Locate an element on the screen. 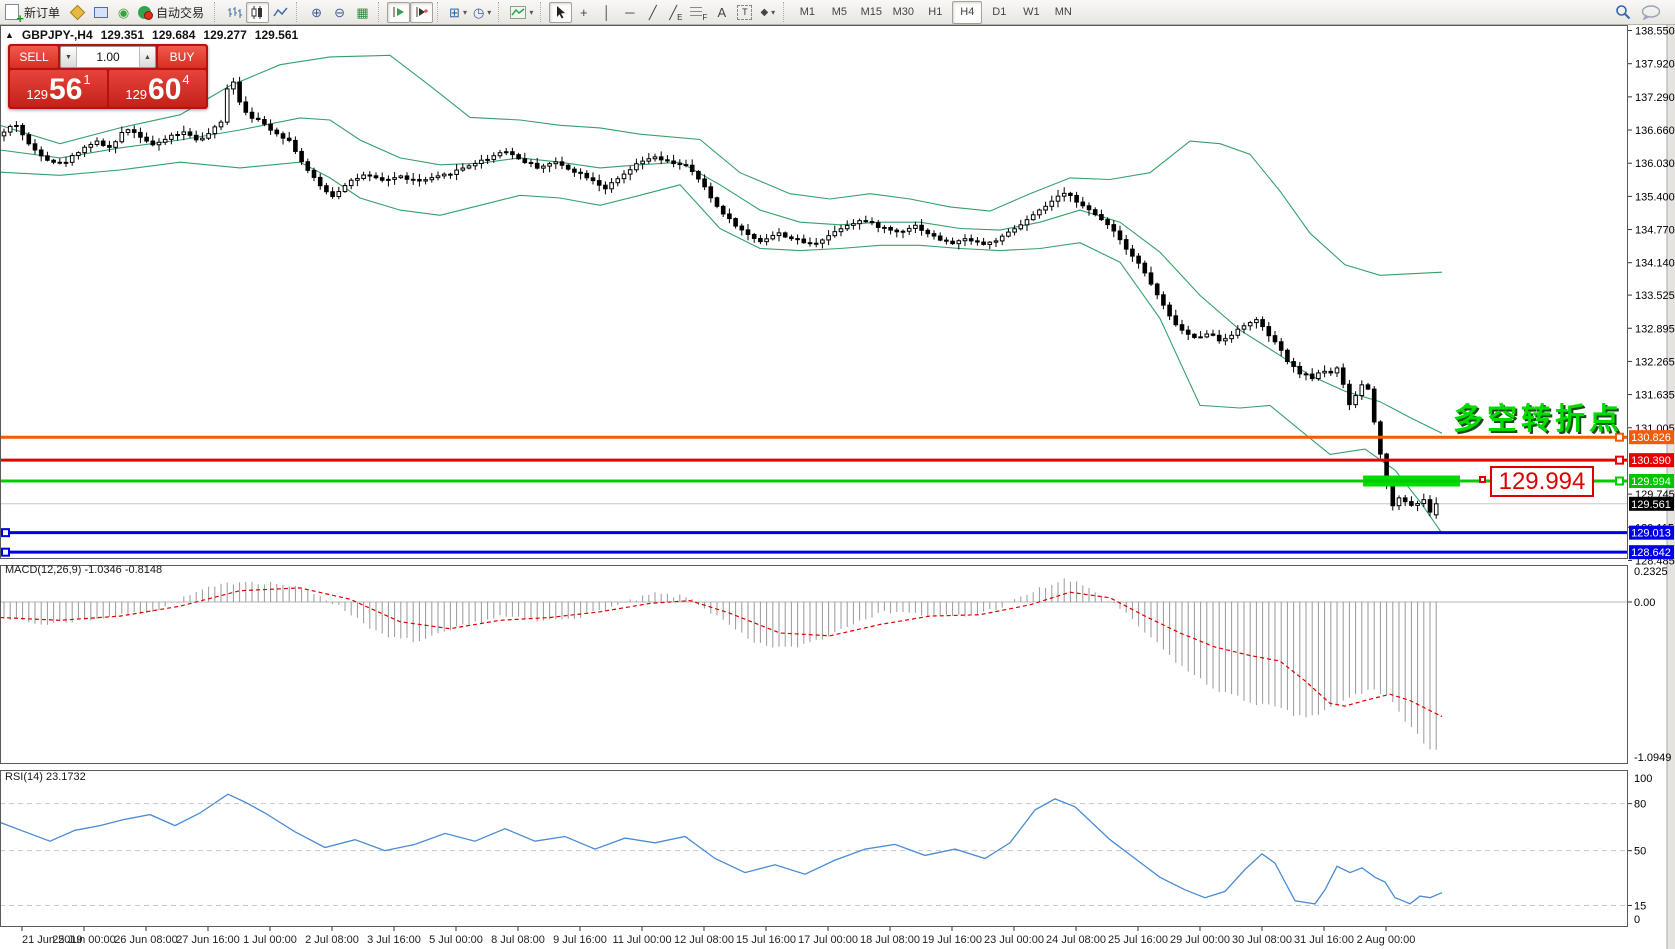 The image size is (1675, 949). indicators-button: ▾ is located at coordinates (521, 12).